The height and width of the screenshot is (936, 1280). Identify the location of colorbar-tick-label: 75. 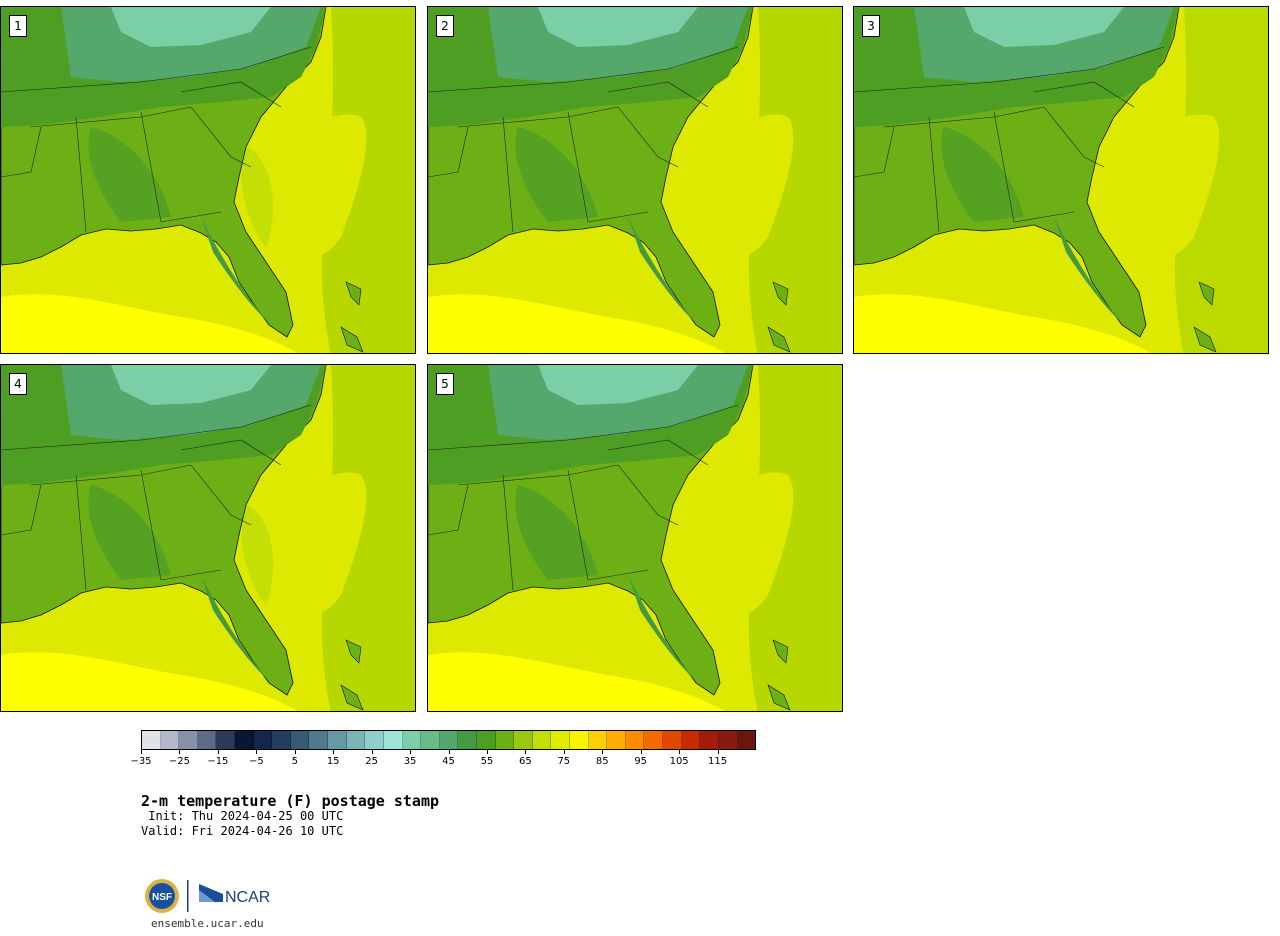
(564, 761).